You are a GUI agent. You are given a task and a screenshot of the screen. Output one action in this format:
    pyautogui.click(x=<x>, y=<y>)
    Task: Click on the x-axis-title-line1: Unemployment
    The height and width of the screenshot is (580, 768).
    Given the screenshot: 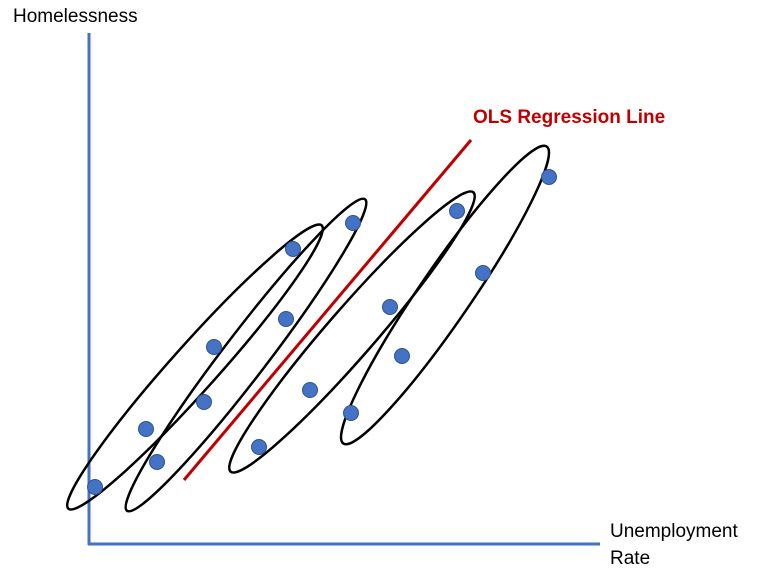 What is the action you would take?
    pyautogui.click(x=674, y=531)
    